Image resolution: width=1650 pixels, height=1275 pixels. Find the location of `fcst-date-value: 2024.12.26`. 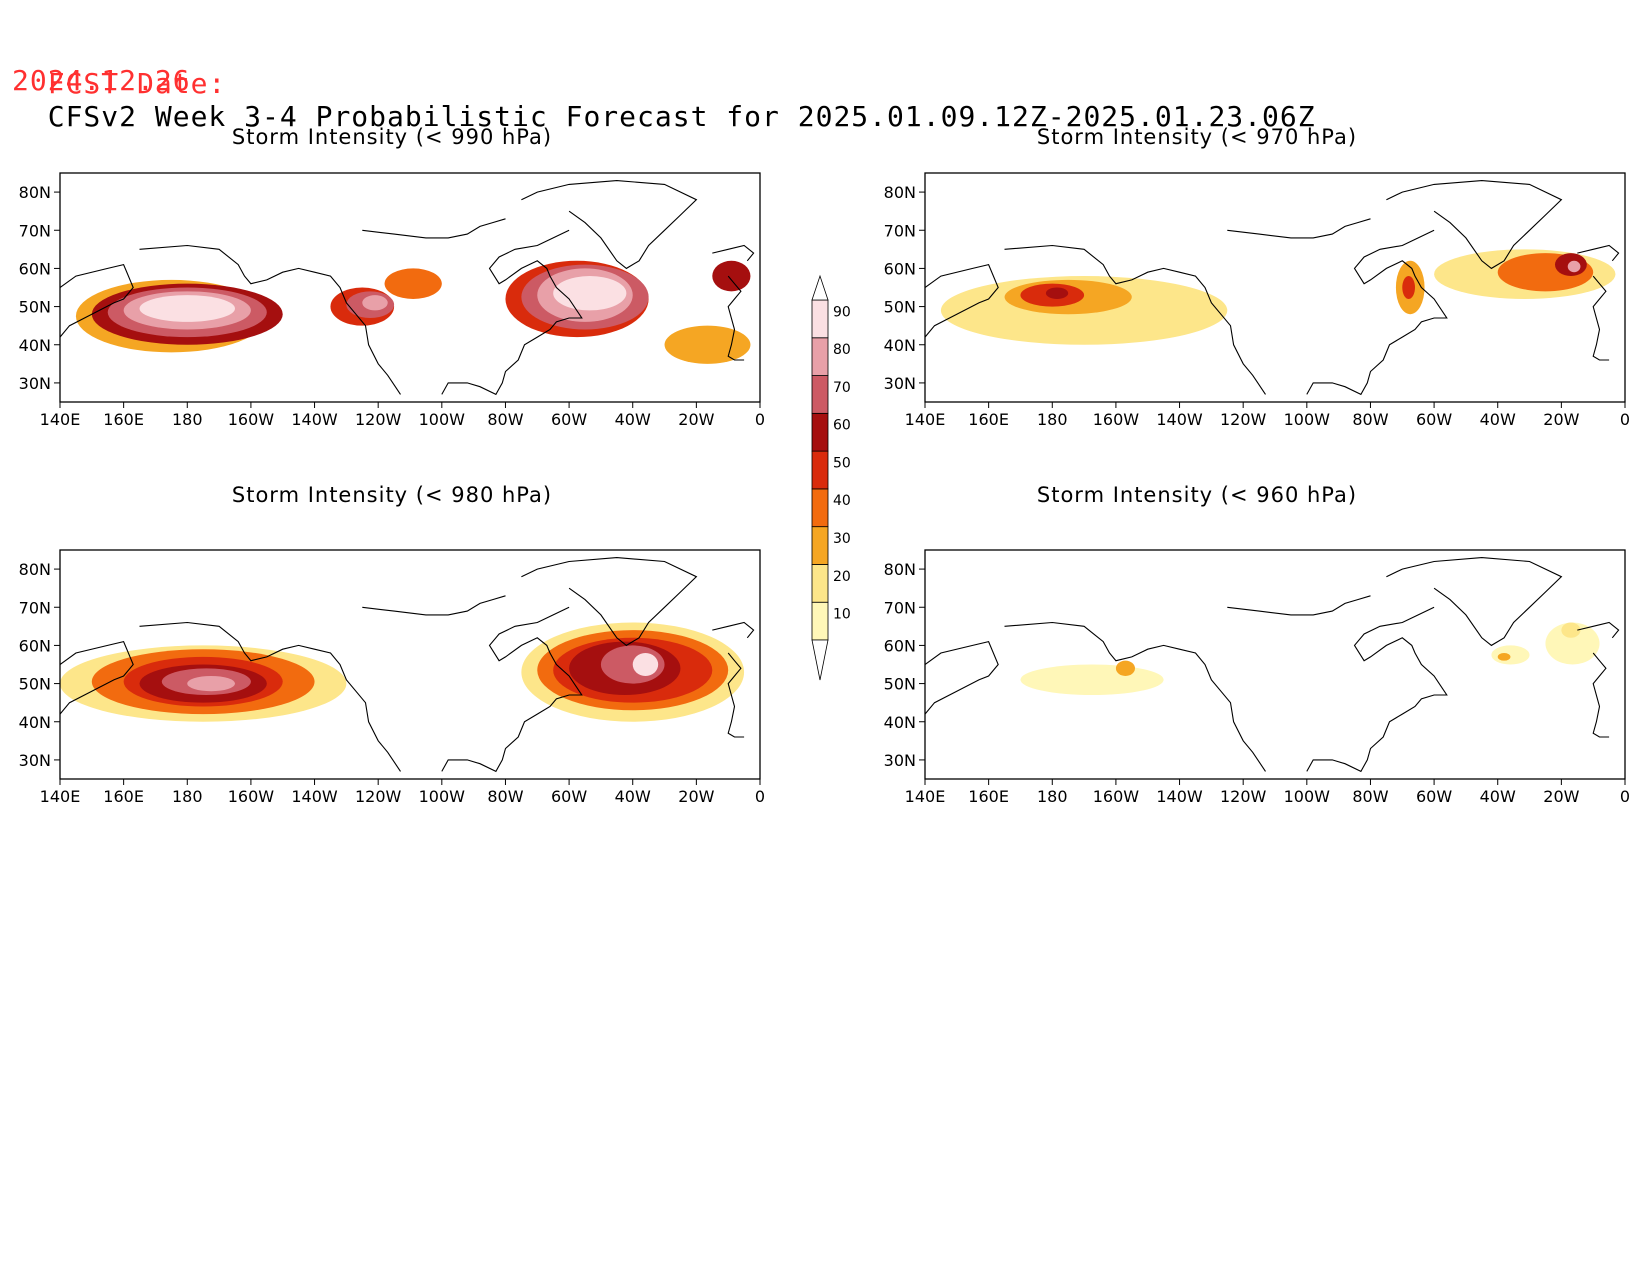

fcst-date-value: 2024.12.26 is located at coordinates (101, 80).